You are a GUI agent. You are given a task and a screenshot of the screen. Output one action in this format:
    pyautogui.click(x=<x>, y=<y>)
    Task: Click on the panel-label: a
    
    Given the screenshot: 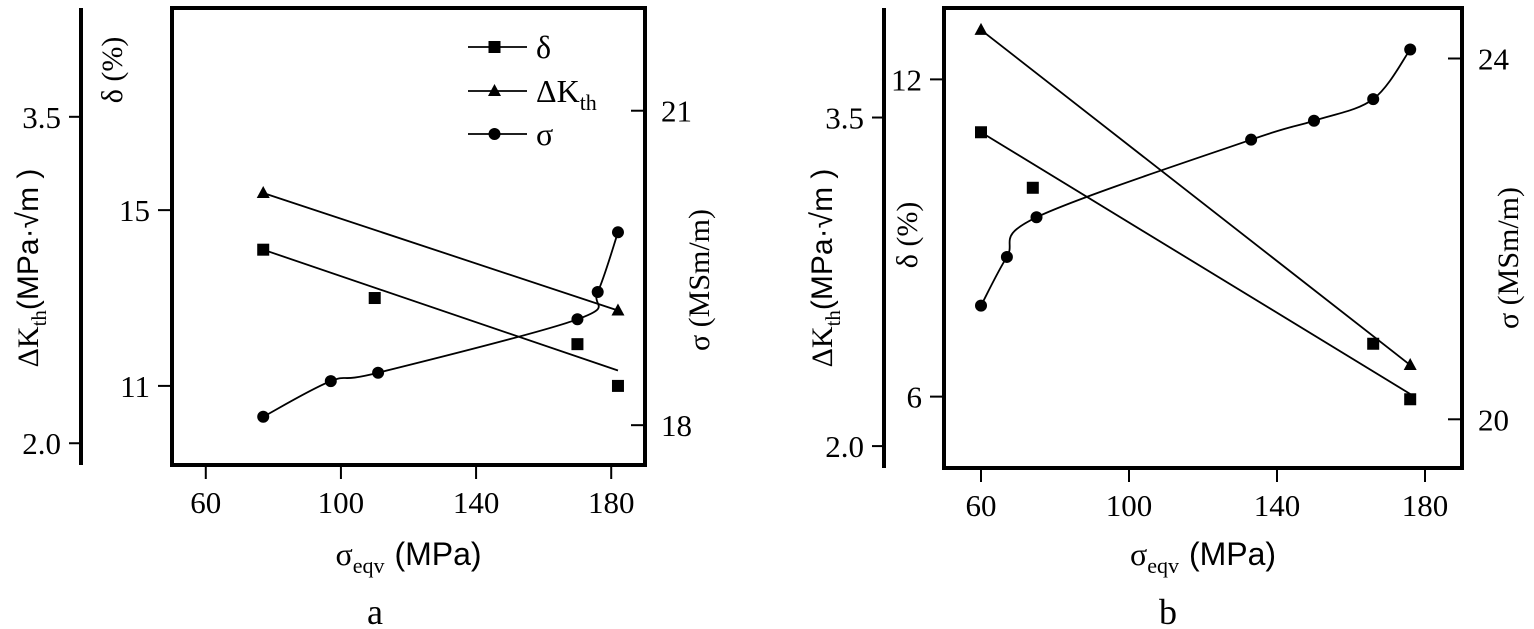 What is the action you would take?
    pyautogui.click(x=375, y=610)
    